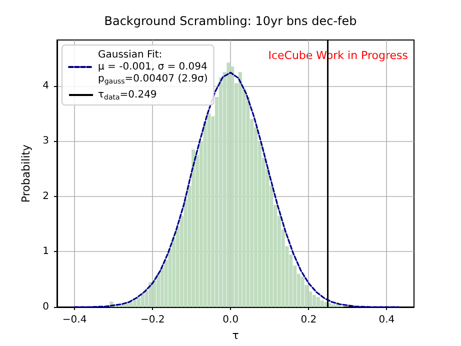 The width and height of the screenshot is (461, 346). What do you see at coordinates (45, 252) in the screenshot?
I see `y-tick-label: 1` at bounding box center [45, 252].